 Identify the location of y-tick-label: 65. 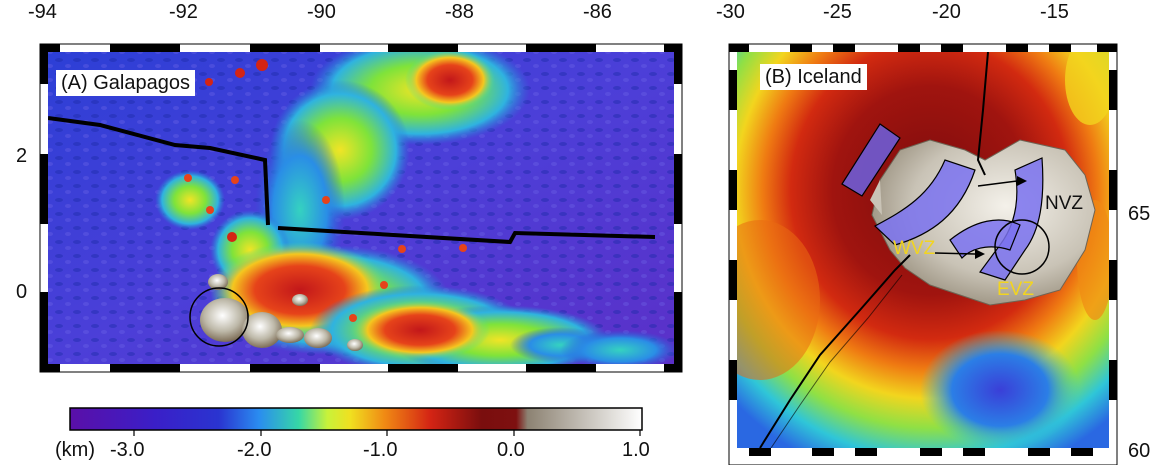
(1139, 214).